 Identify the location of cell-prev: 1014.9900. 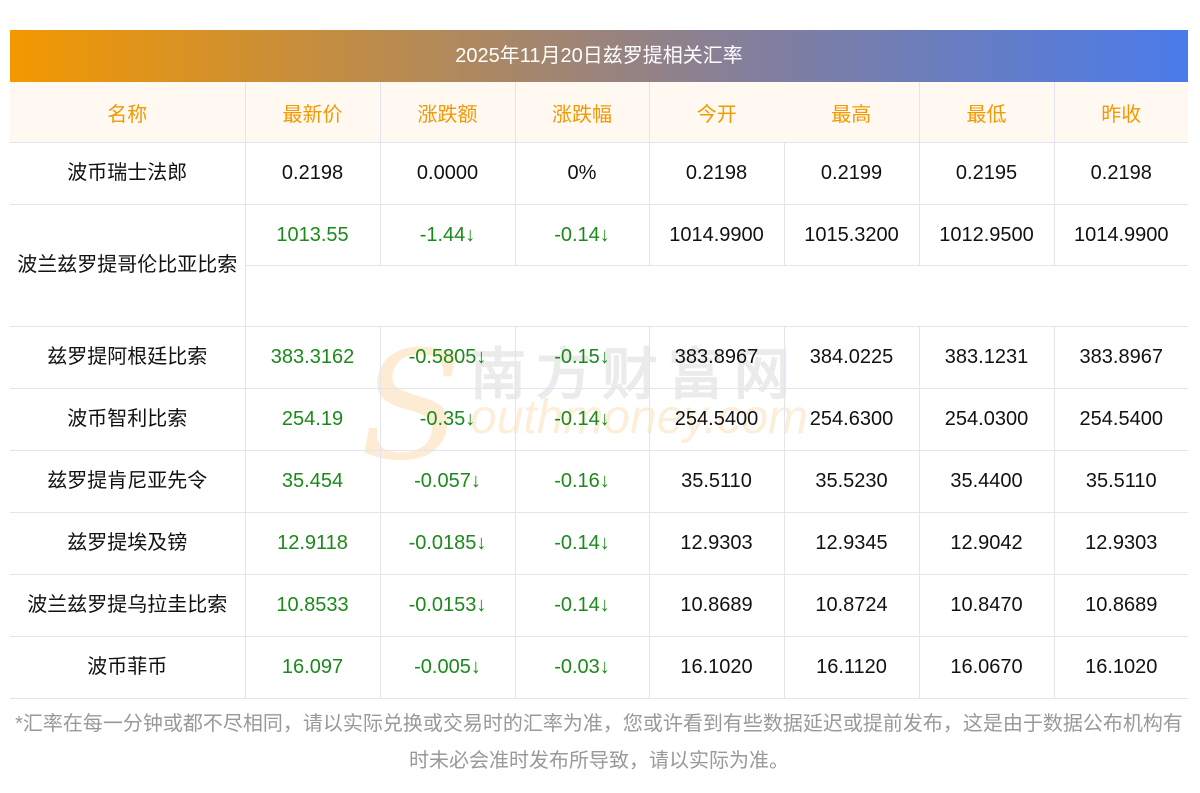
(1120, 235).